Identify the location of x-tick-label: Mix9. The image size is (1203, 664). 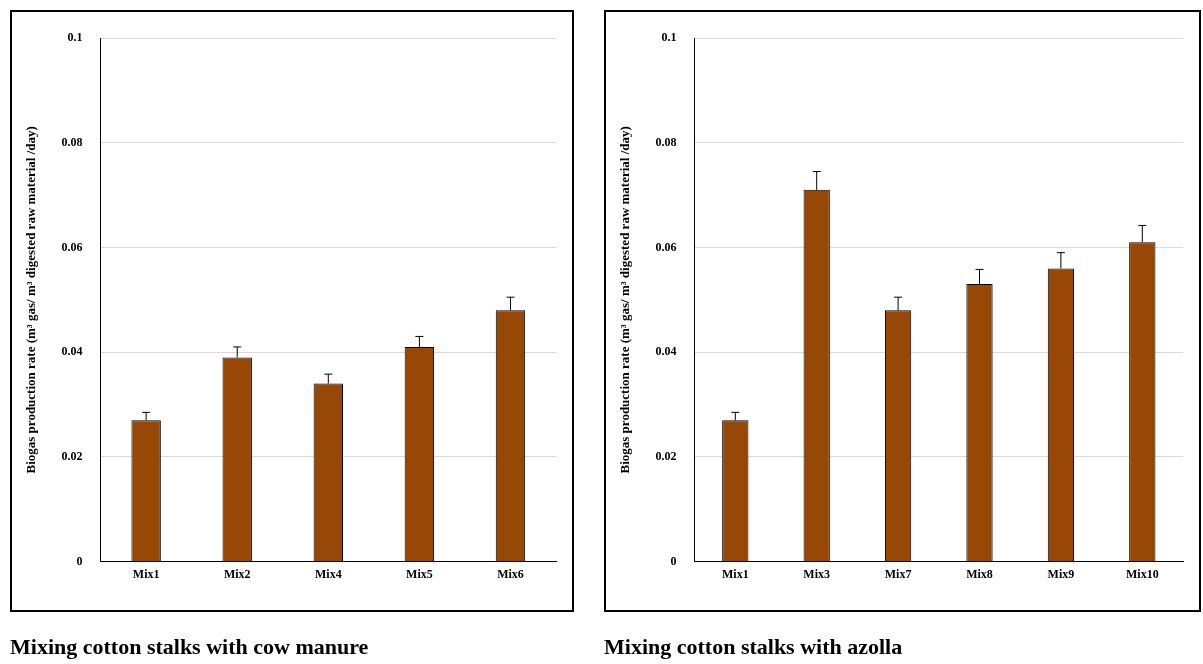
(1061, 573).